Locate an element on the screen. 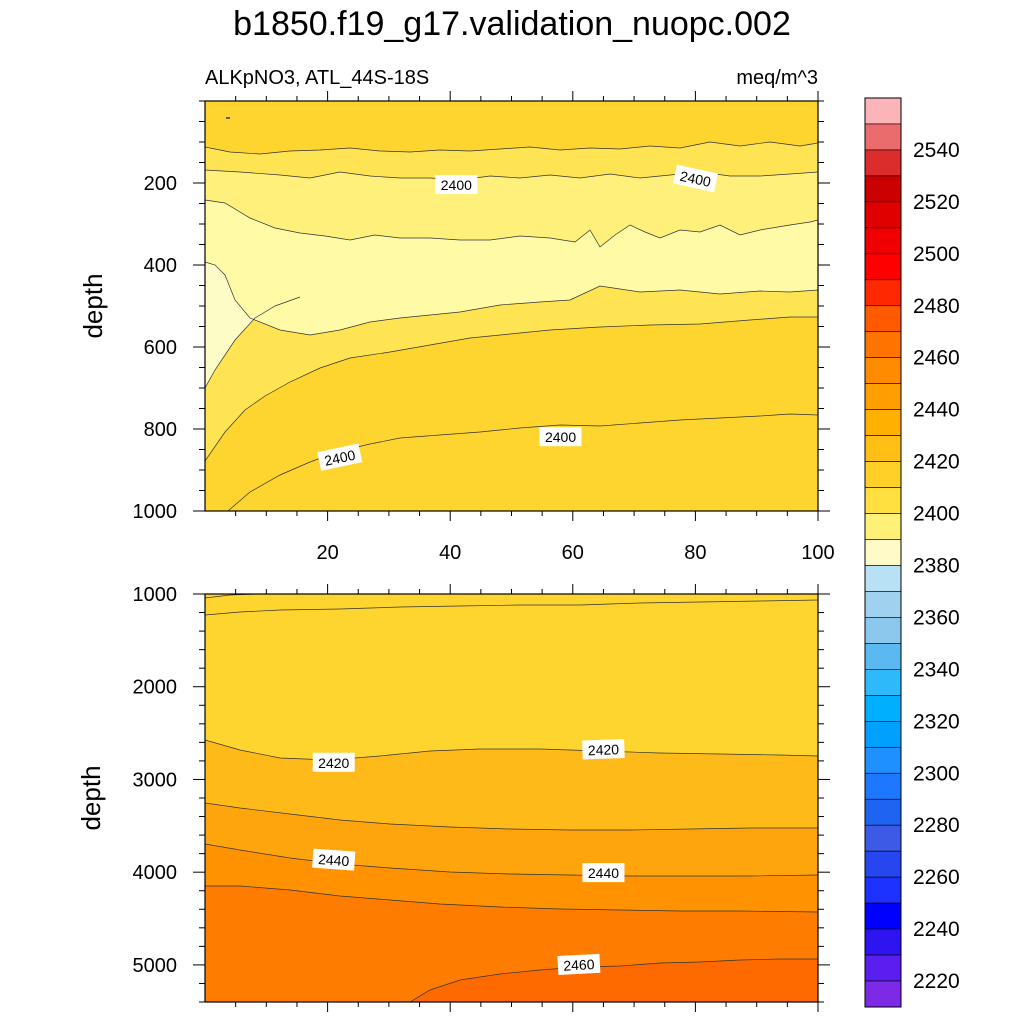 The width and height of the screenshot is (1024, 1024). x-tick-label: 20 is located at coordinates (327, 553).